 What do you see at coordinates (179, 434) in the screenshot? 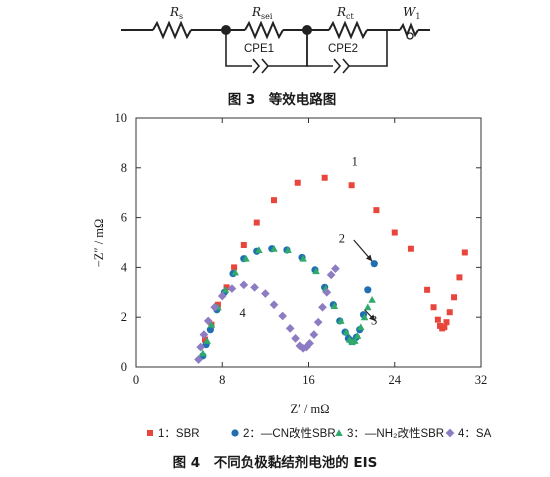
I see `legend-label-1: 1：SBR` at bounding box center [179, 434].